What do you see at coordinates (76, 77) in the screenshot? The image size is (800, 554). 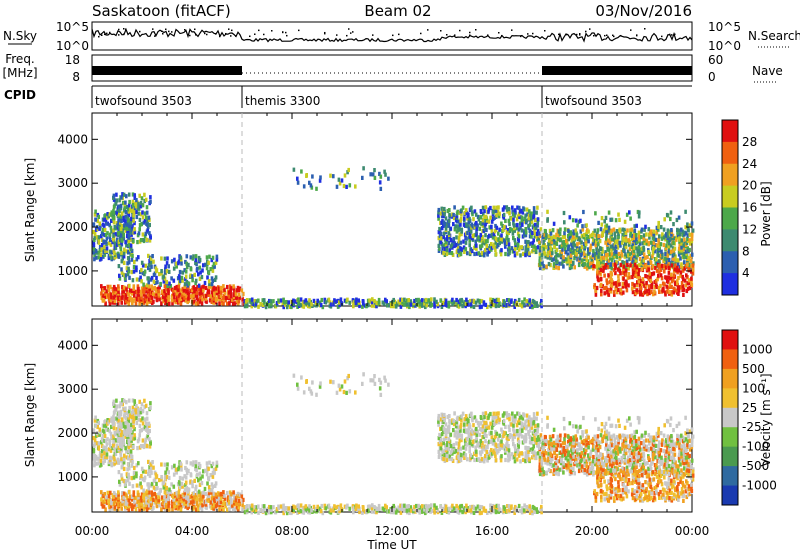 I see `freq-tick-bottom: 8` at bounding box center [76, 77].